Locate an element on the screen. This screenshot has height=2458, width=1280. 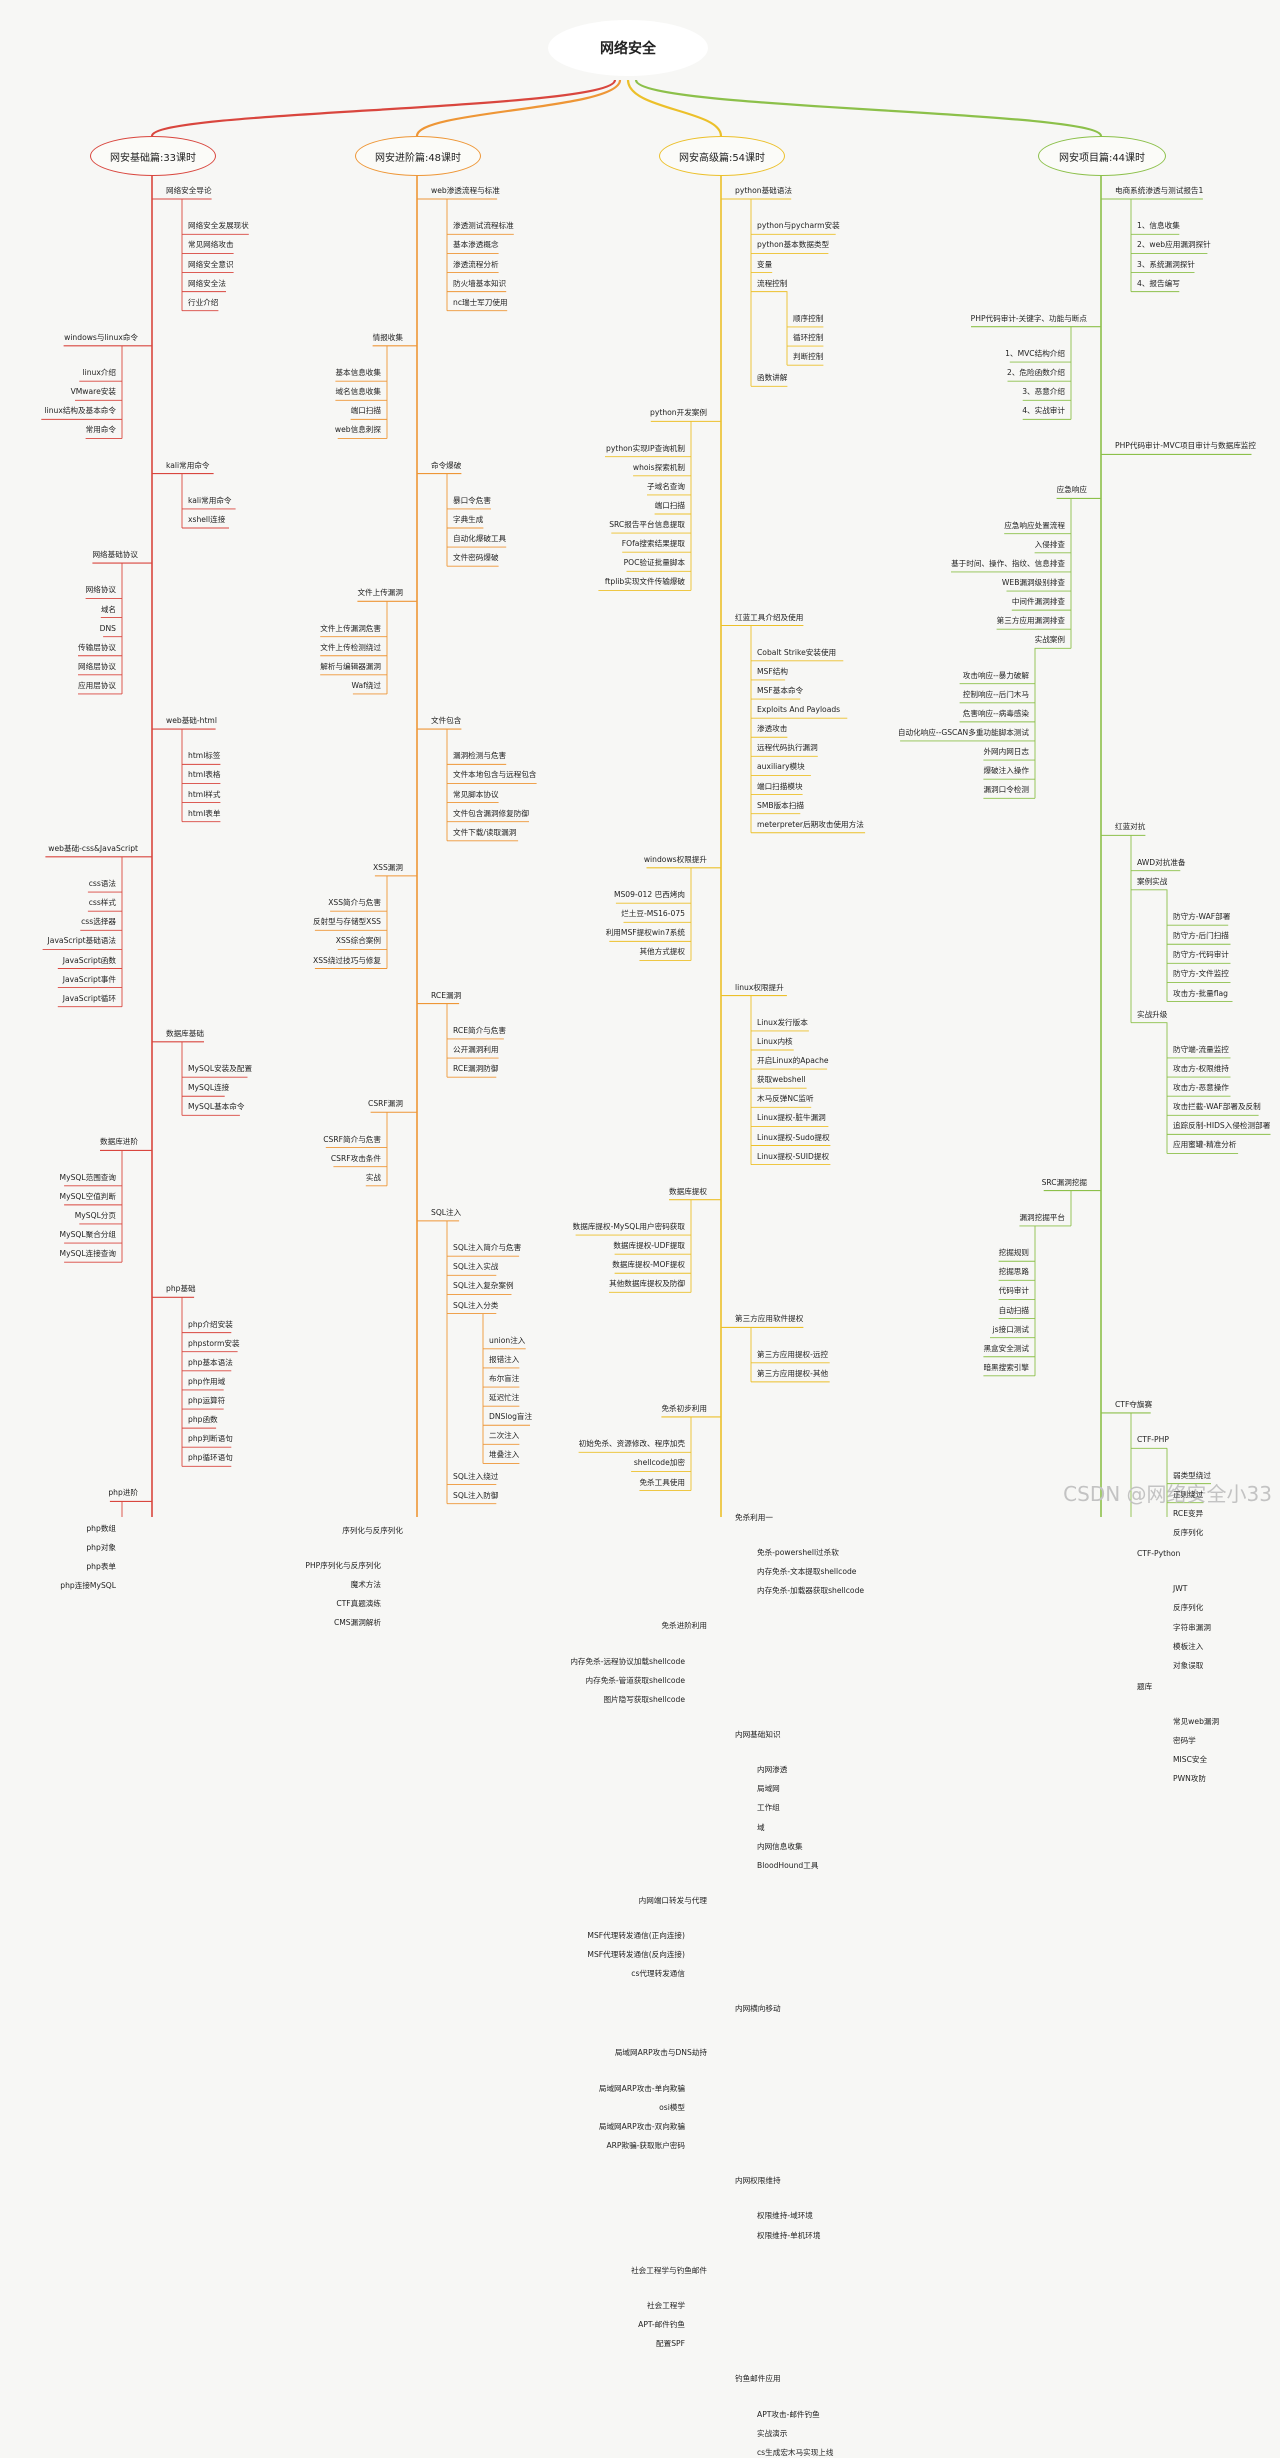
leaf-node: 防守端-流量监控 is located at coordinates (1201, 1049).